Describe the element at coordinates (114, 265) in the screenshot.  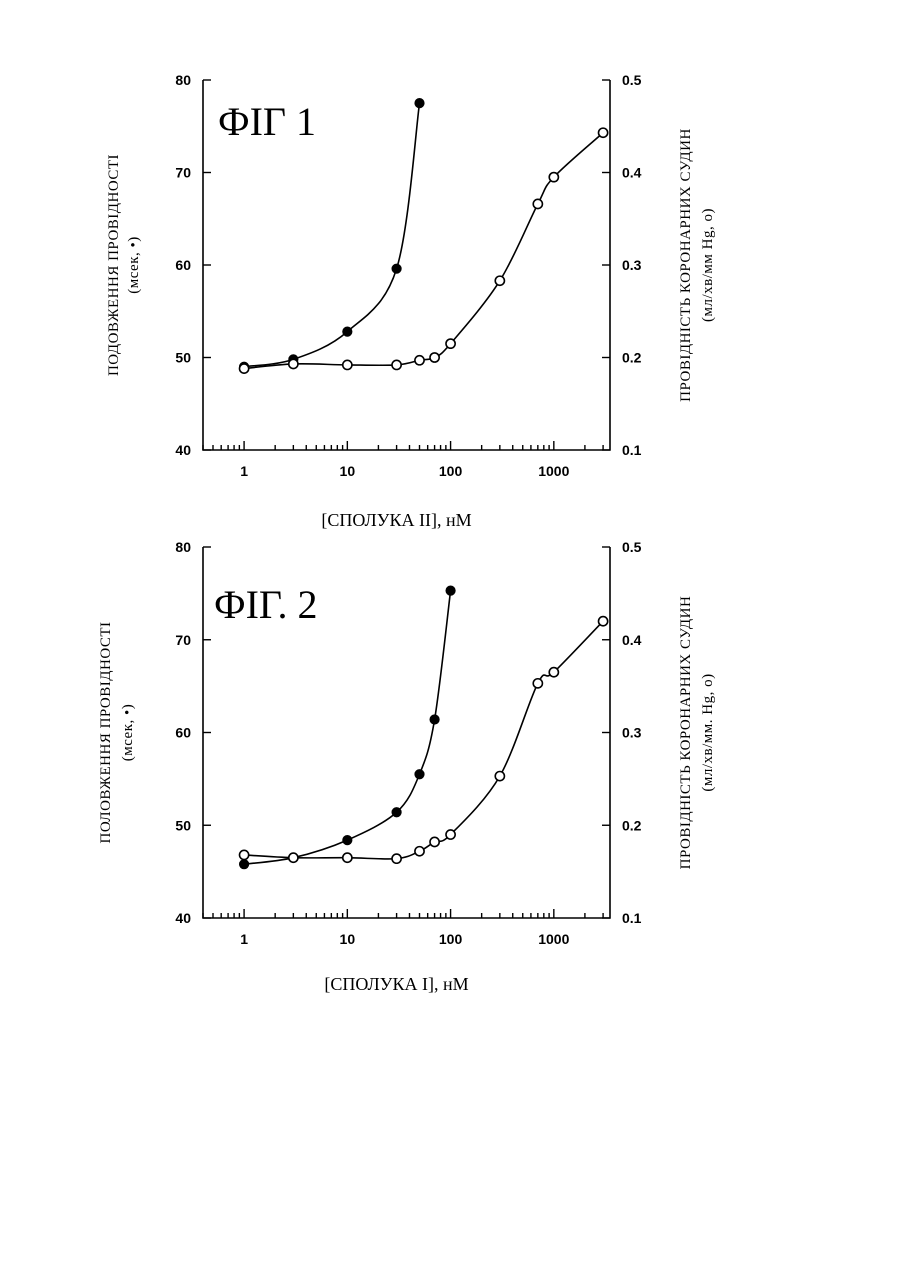
I see `y-axis-label-left: ПОДОВЖЕННЯ ПРОВІДНОСТІ` at that location.